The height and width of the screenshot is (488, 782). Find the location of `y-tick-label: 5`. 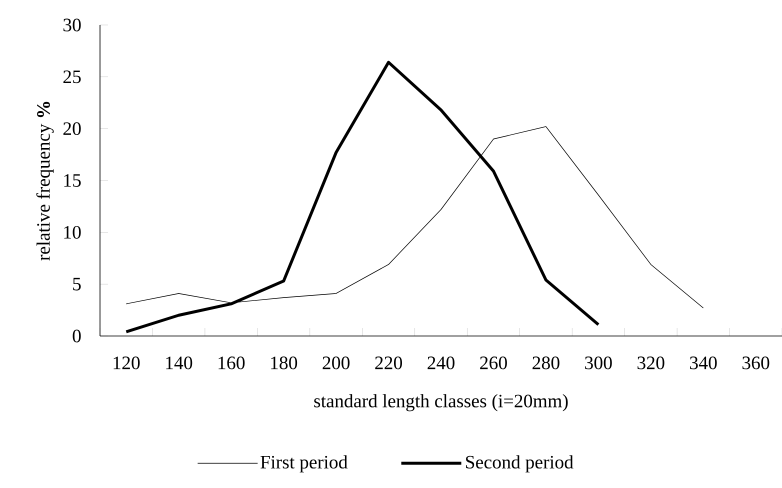

y-tick-label: 5 is located at coordinates (77, 284).